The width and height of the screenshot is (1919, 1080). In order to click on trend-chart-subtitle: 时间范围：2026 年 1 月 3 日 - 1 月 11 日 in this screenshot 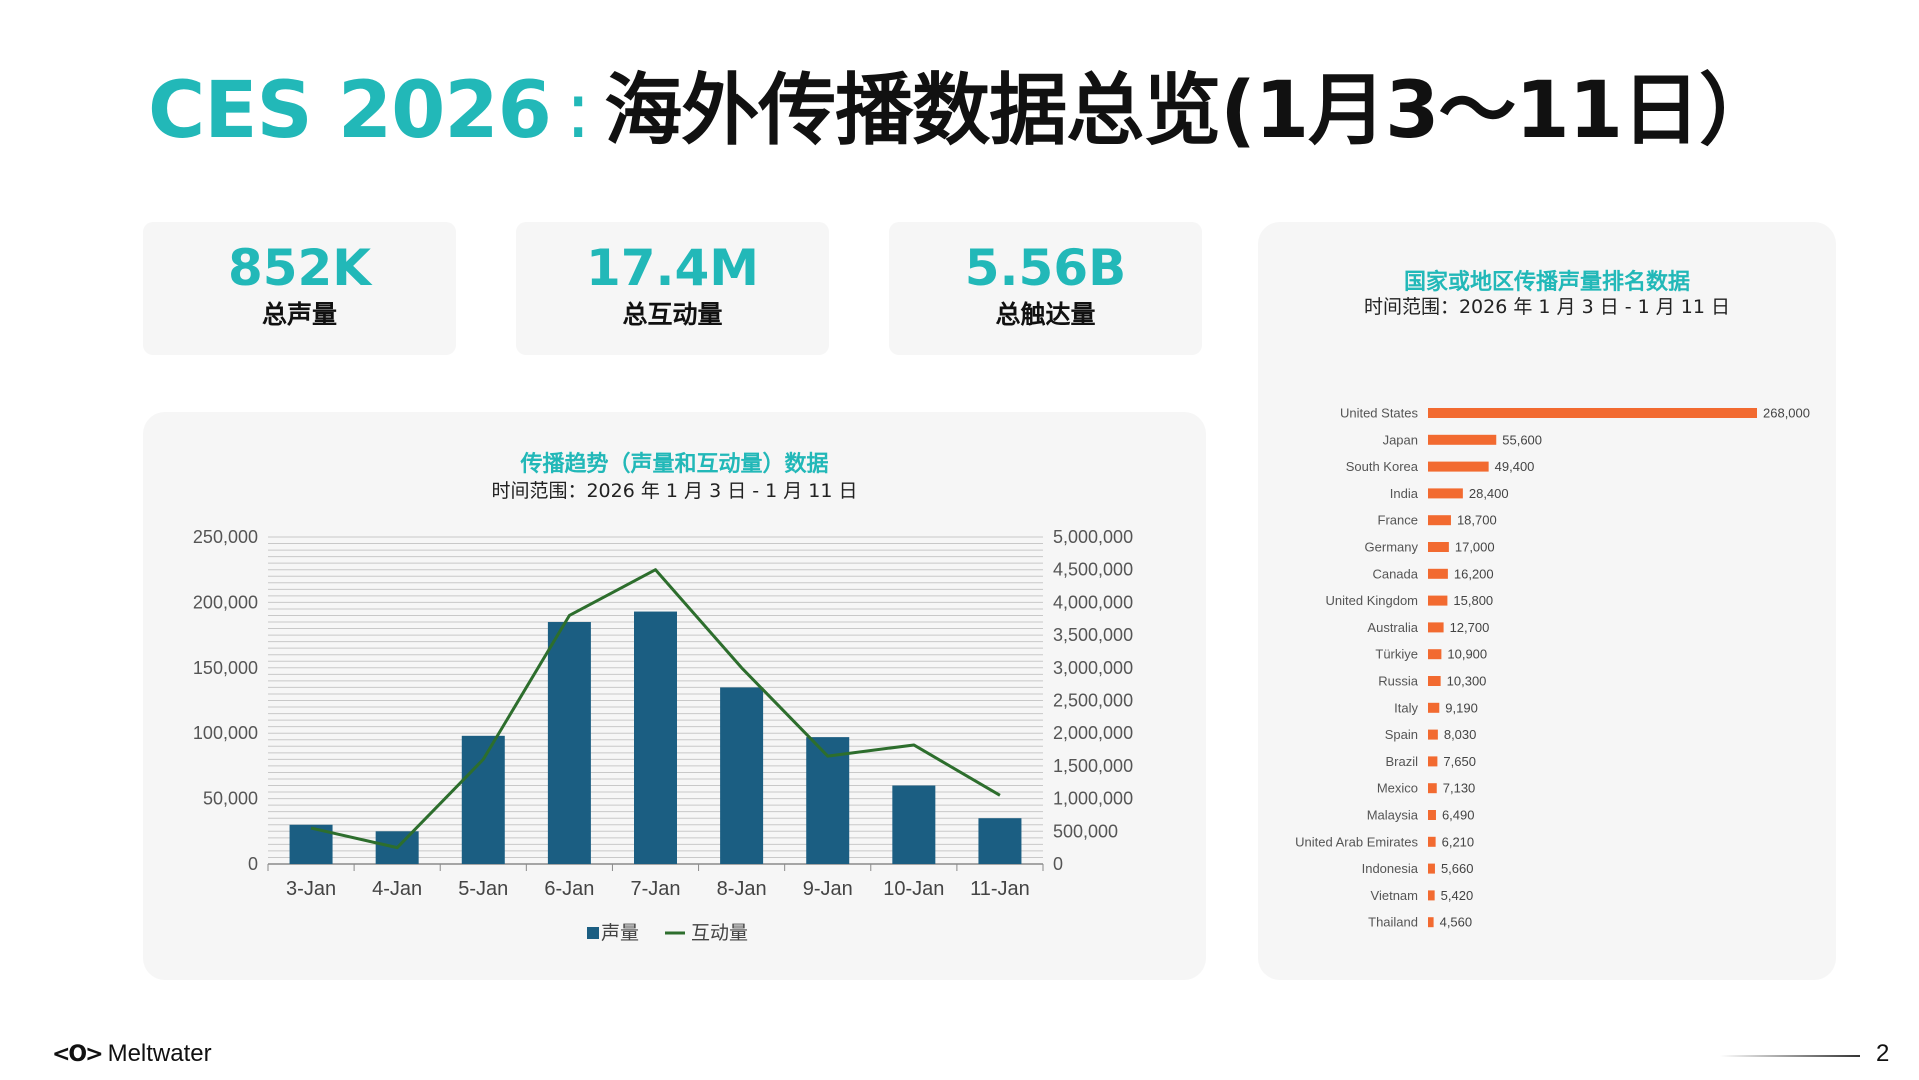, I will do `click(674, 491)`.